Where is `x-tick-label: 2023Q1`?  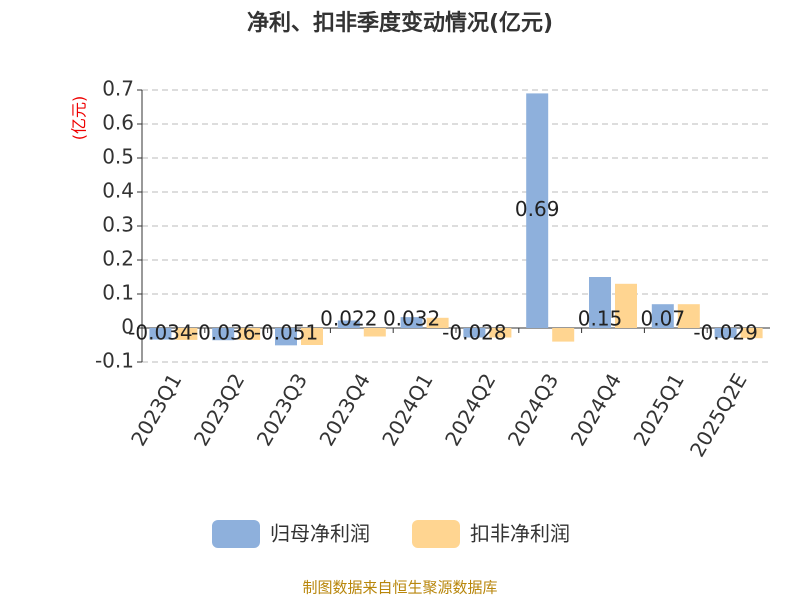
x-tick-label: 2023Q1 is located at coordinates (156, 409).